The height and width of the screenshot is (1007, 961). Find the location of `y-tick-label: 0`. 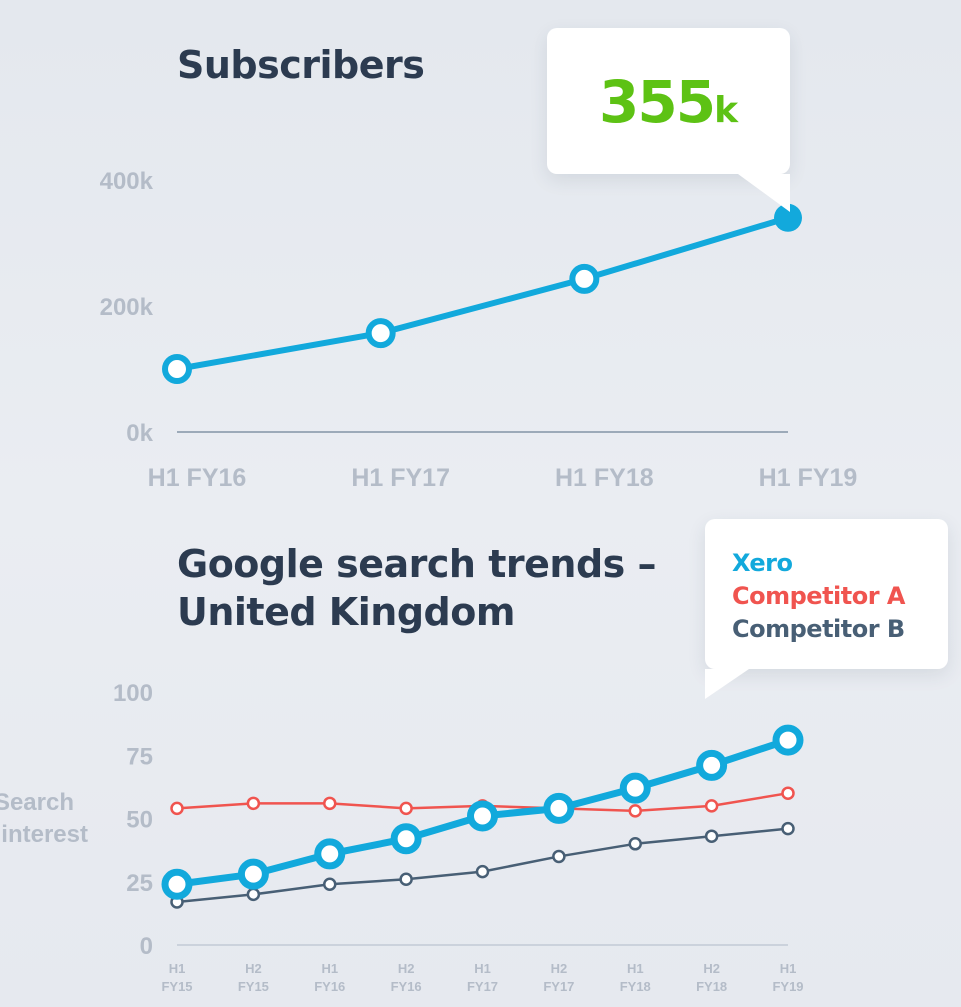

y-tick-label: 0 is located at coordinates (146, 946).